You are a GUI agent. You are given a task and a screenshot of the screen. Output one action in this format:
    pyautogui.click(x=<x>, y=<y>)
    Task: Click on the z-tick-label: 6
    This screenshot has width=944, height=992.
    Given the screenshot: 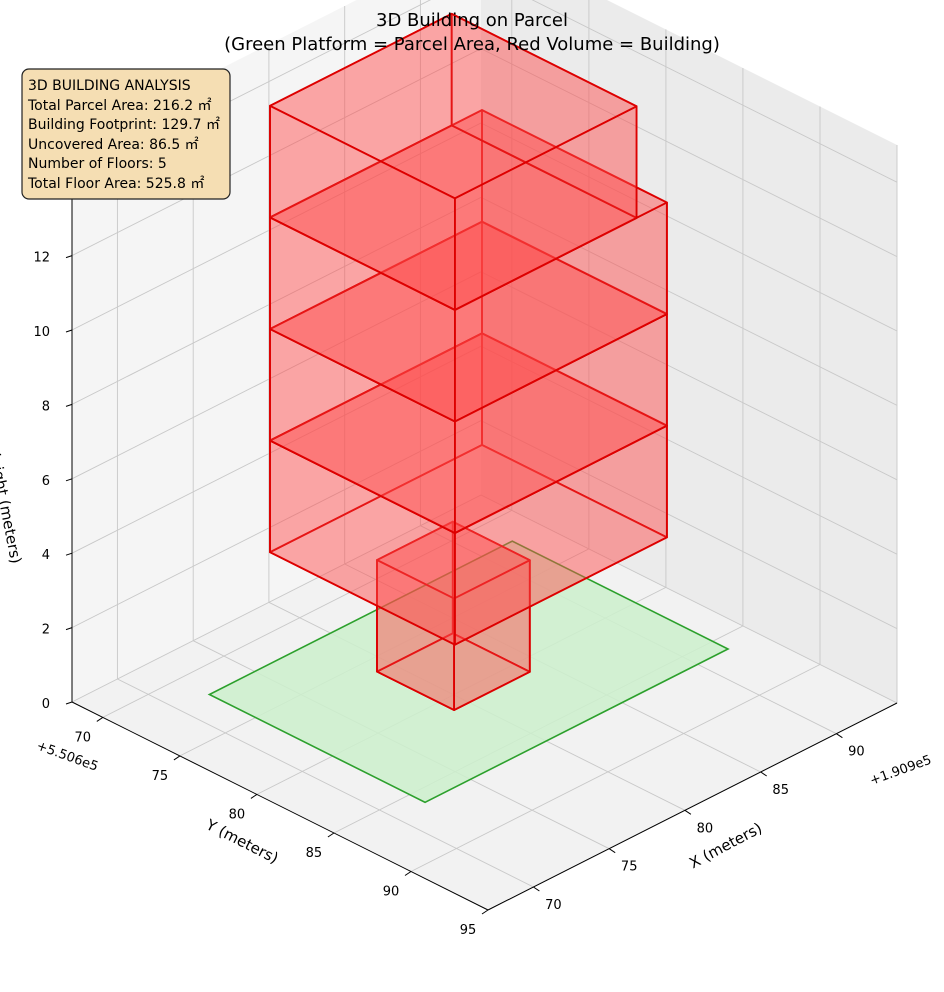 What is the action you would take?
    pyautogui.click(x=46, y=481)
    